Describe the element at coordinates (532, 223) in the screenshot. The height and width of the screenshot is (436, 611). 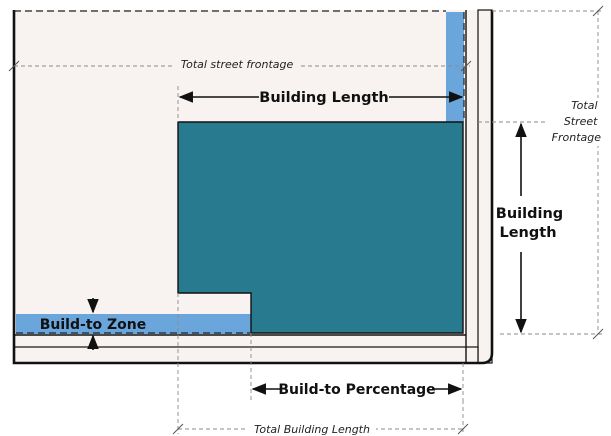
I see `building-length-right-label: Building Length` at that location.